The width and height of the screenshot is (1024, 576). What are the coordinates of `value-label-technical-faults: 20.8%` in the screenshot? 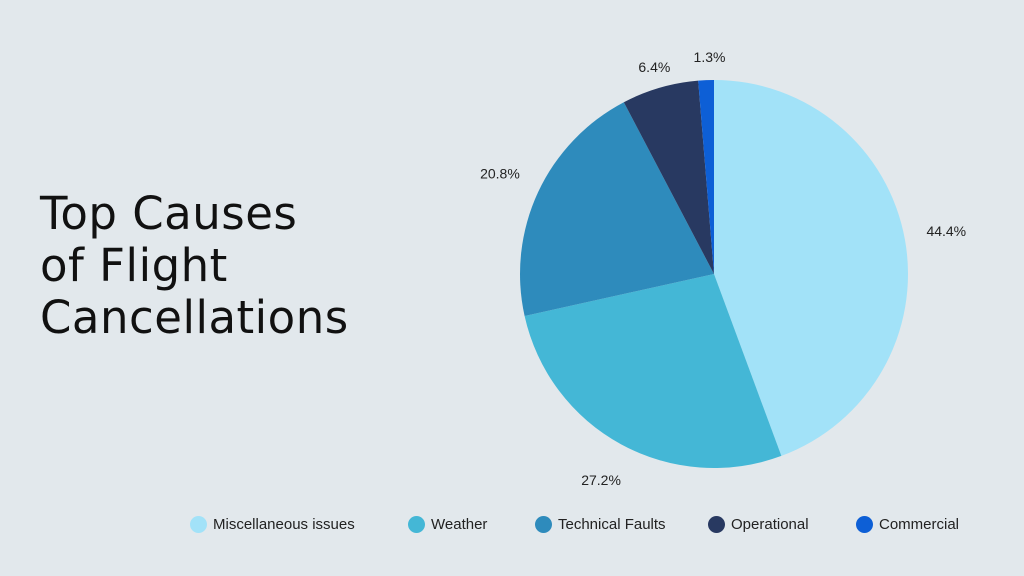 It's located at (500, 173).